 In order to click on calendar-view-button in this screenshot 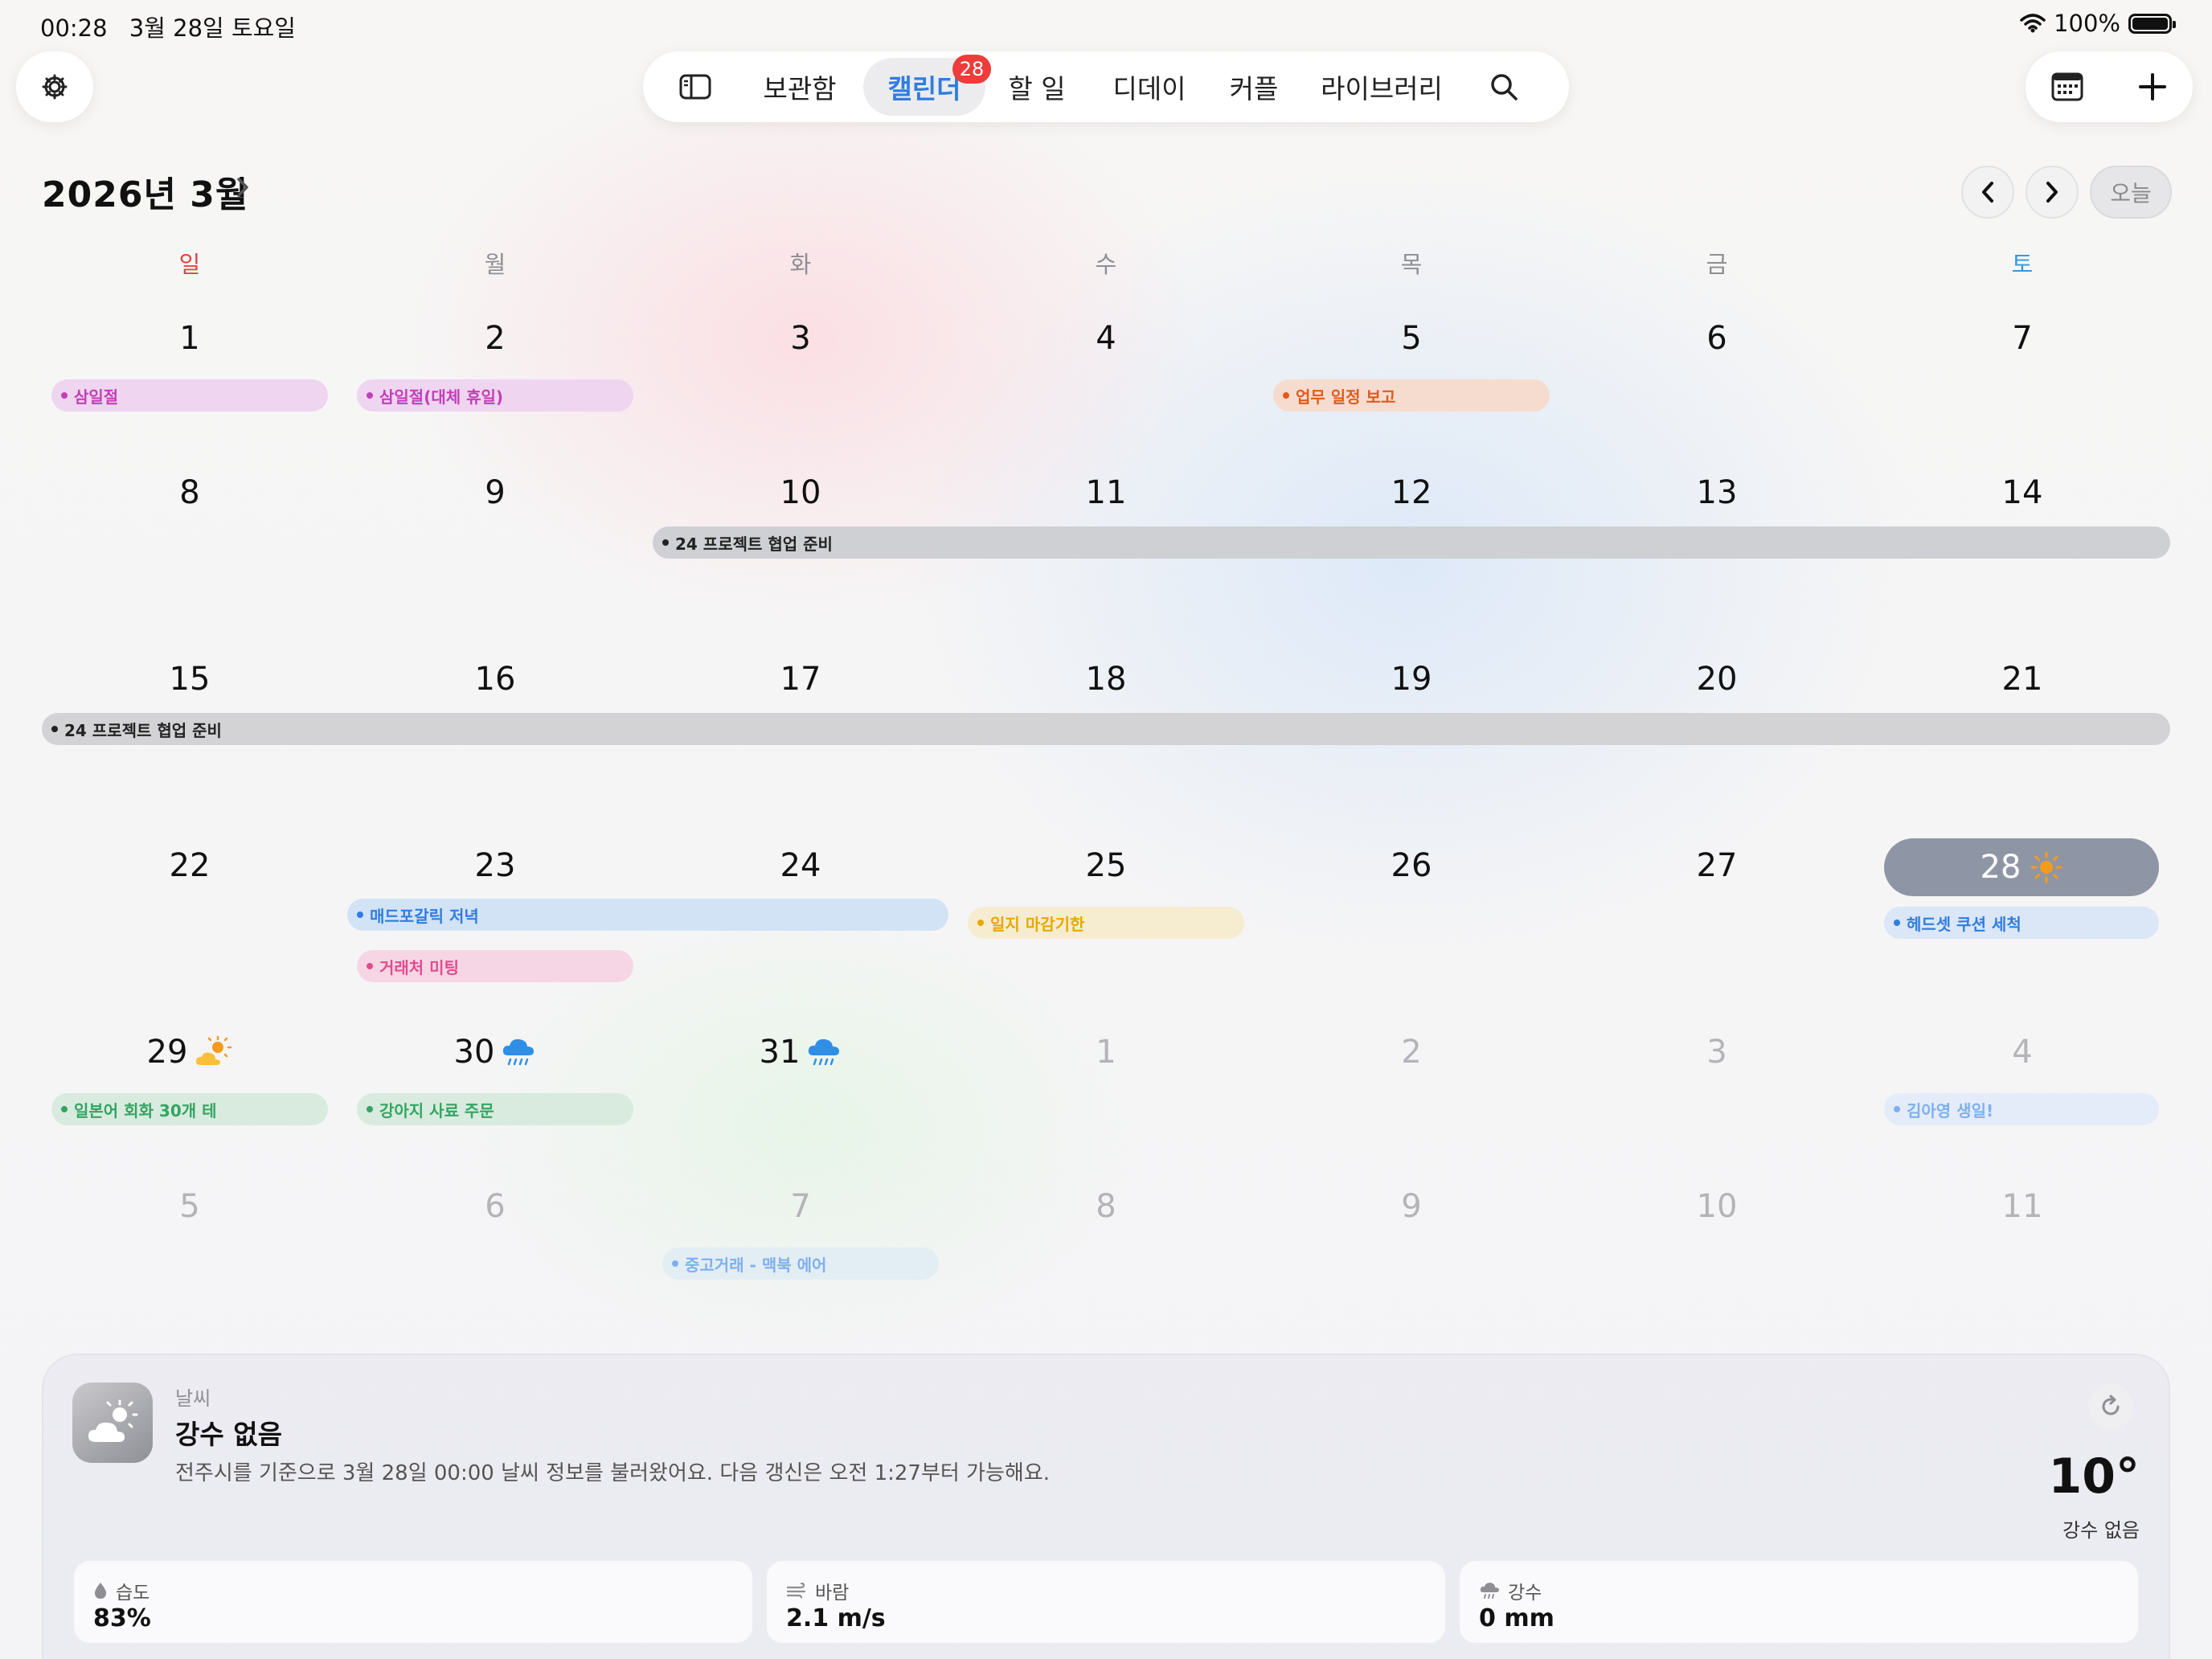, I will do `click(2067, 87)`.